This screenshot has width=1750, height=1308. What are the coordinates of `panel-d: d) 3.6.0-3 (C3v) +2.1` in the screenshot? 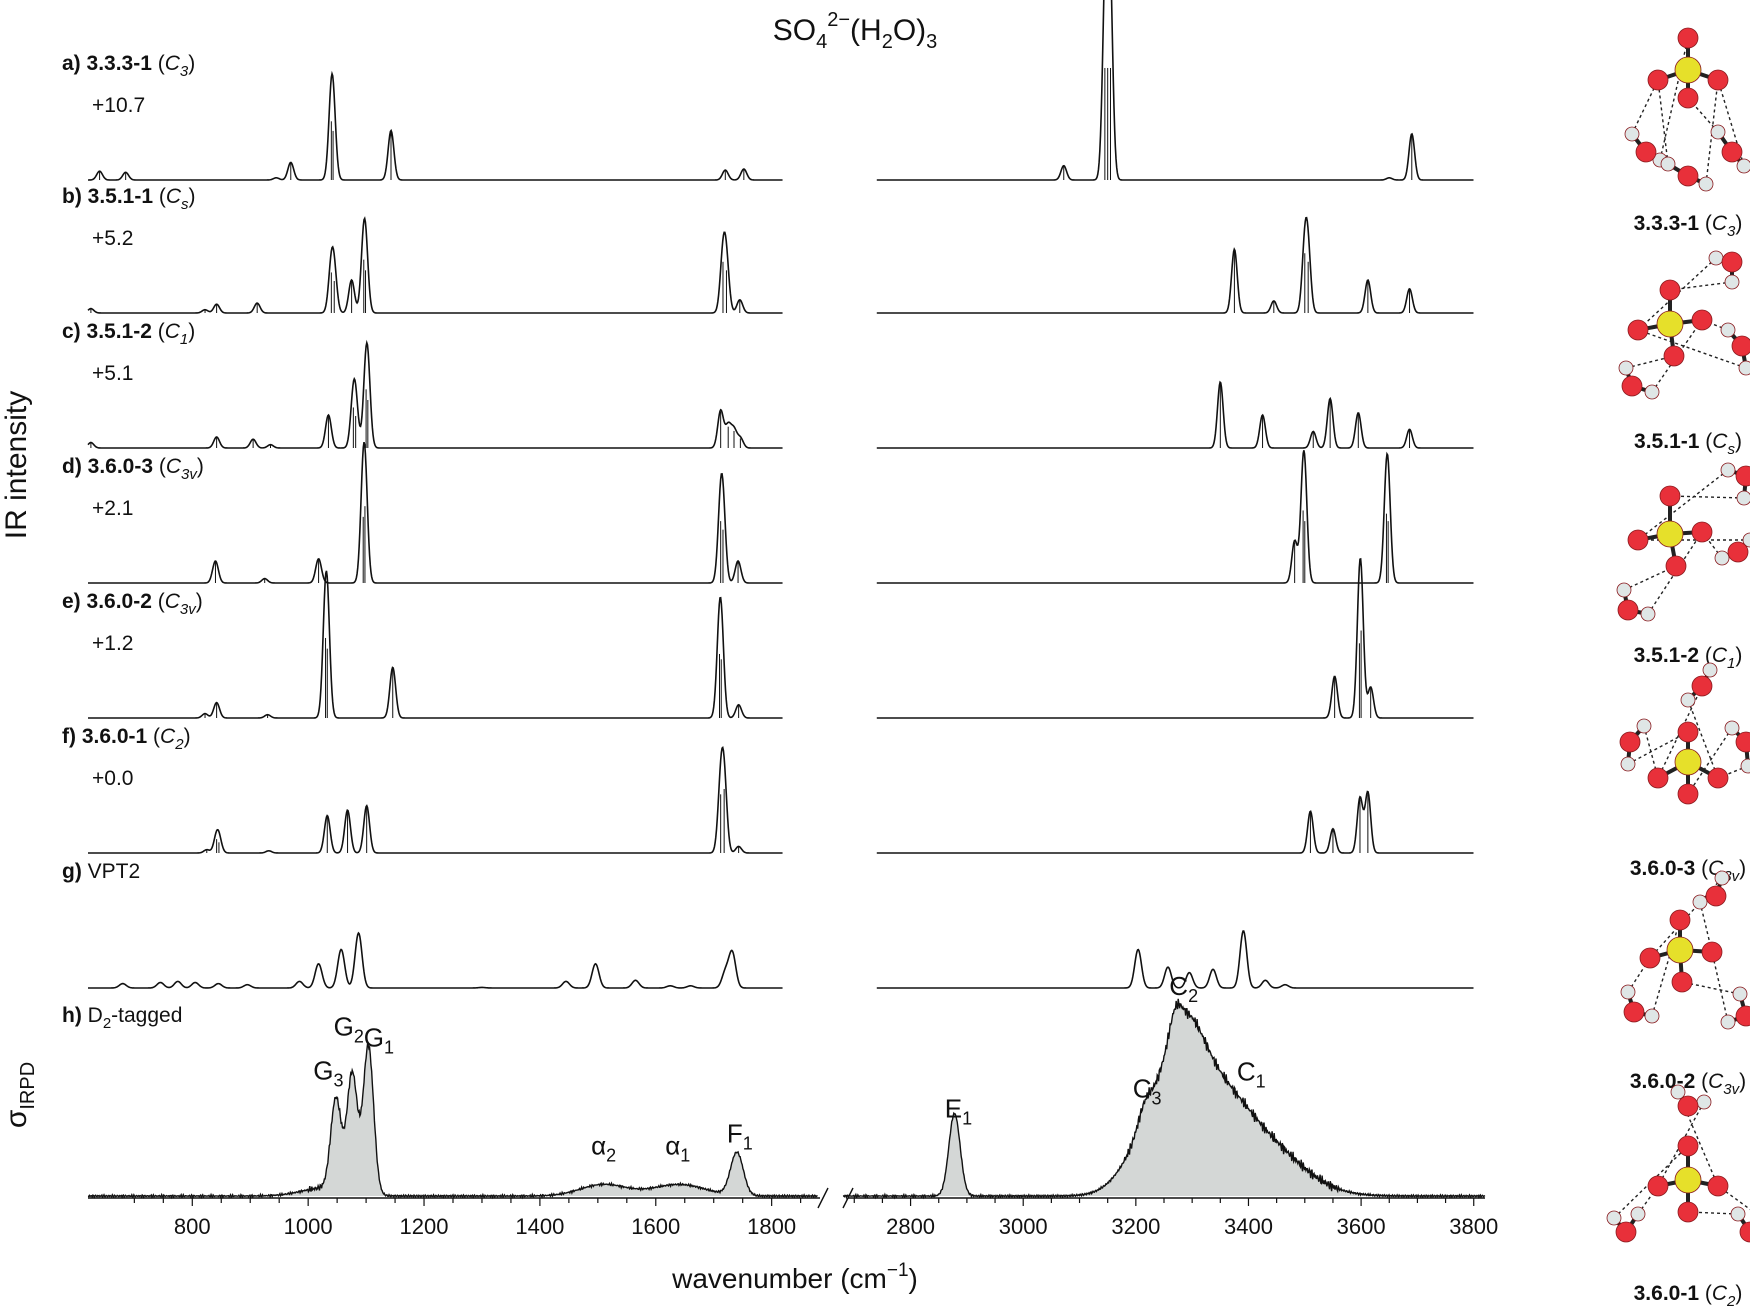 It's located at (768, 512).